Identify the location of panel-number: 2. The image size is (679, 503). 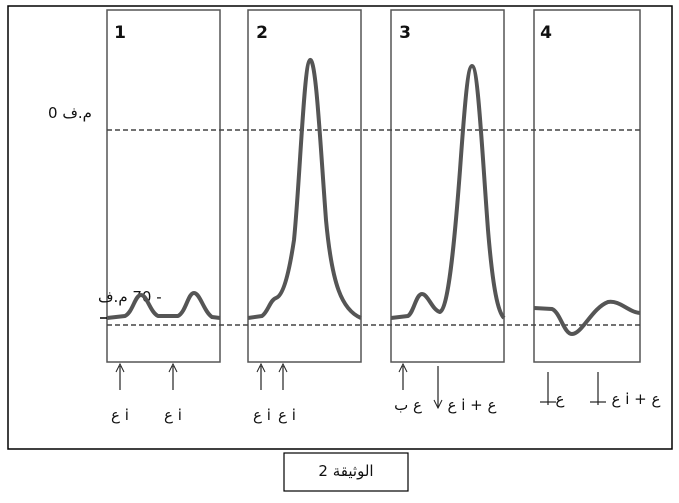
(262, 33).